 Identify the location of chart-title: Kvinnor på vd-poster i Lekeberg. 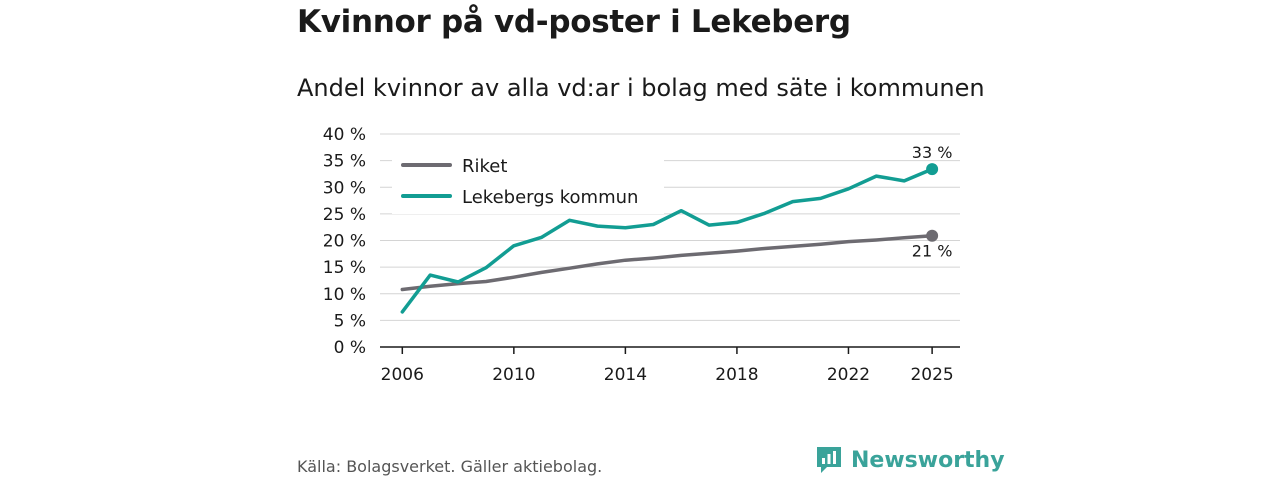
(574, 22).